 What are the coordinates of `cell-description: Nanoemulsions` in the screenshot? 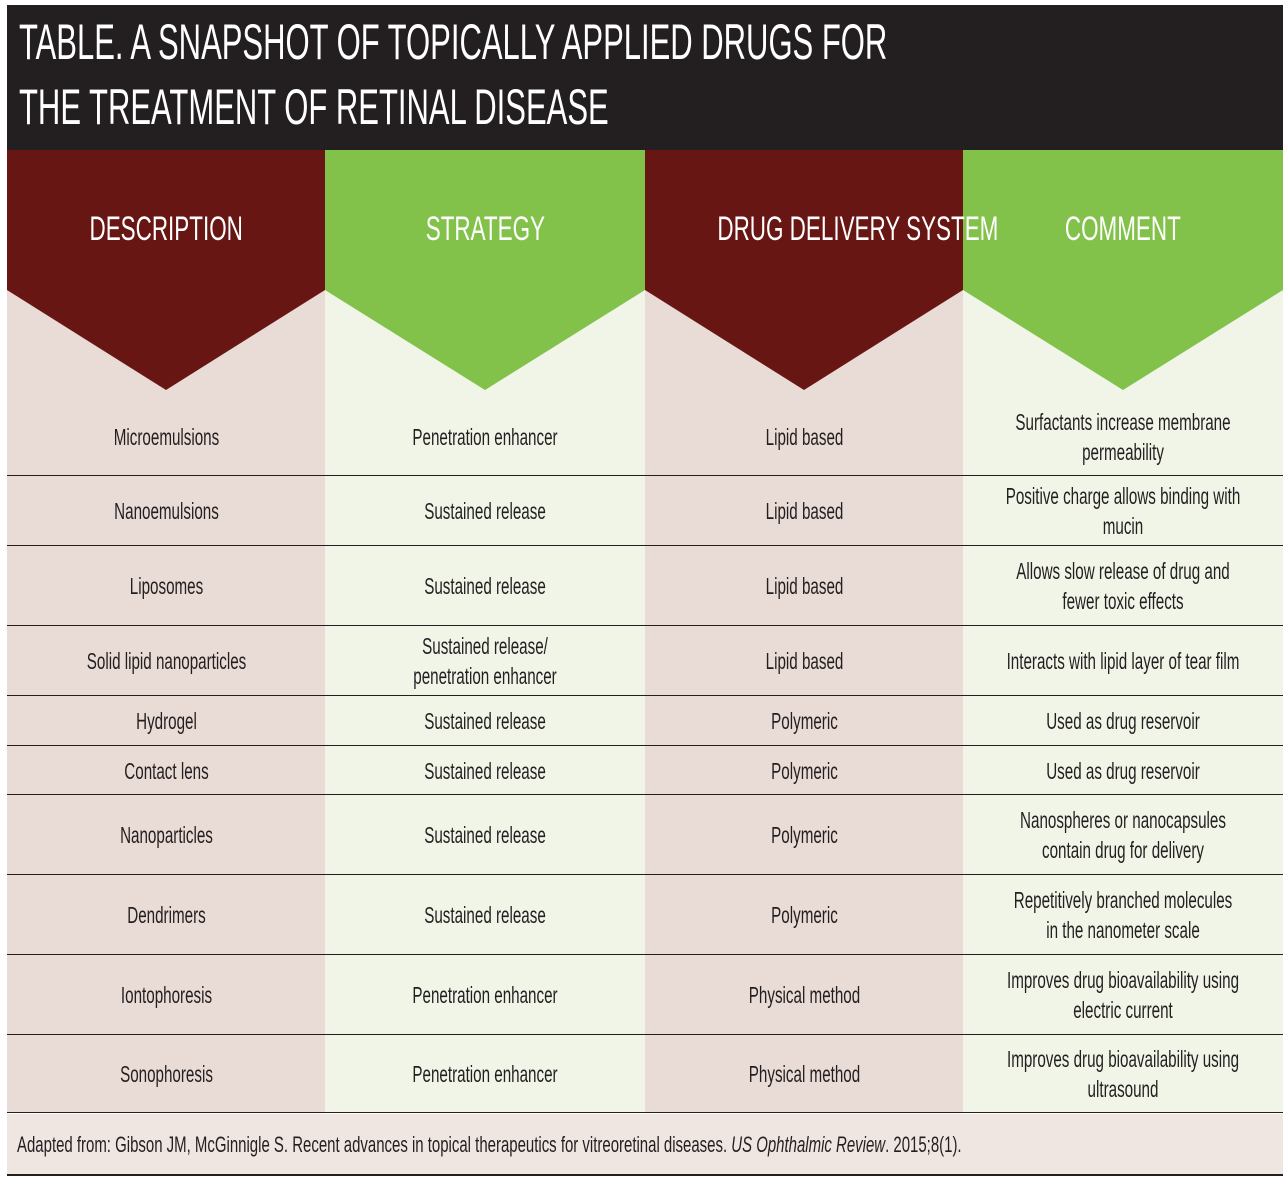 It's located at (166, 511).